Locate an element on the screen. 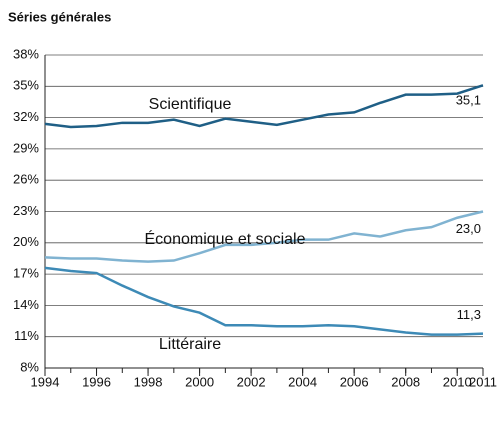 Image resolution: width=504 pixels, height=422 pixels. series-label: Littéraire is located at coordinates (190, 344).